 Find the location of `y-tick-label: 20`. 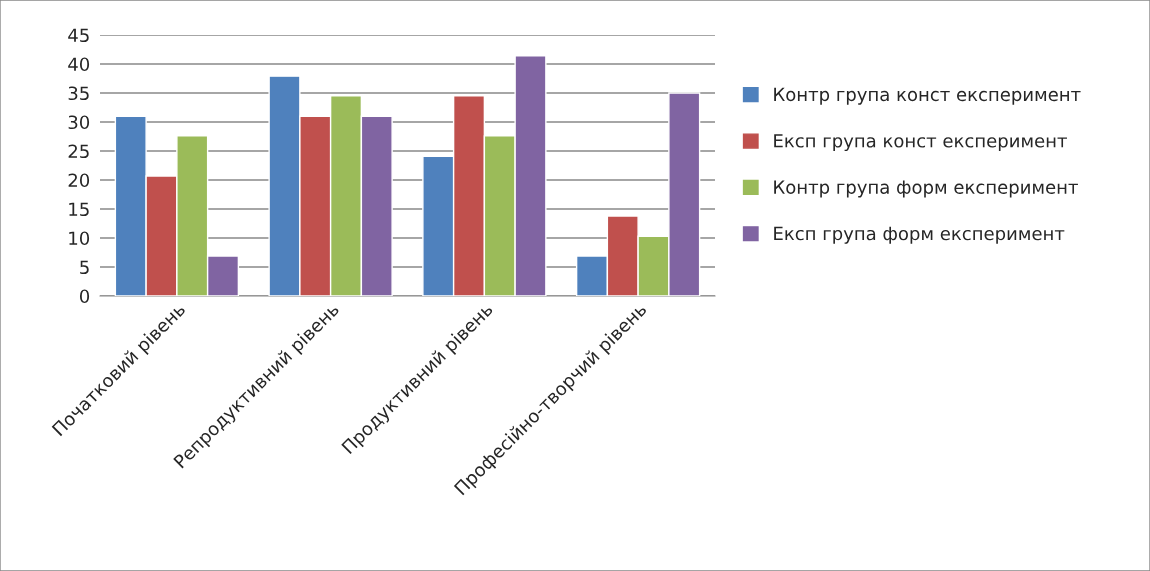

y-tick-label: 20 is located at coordinates (79, 180).